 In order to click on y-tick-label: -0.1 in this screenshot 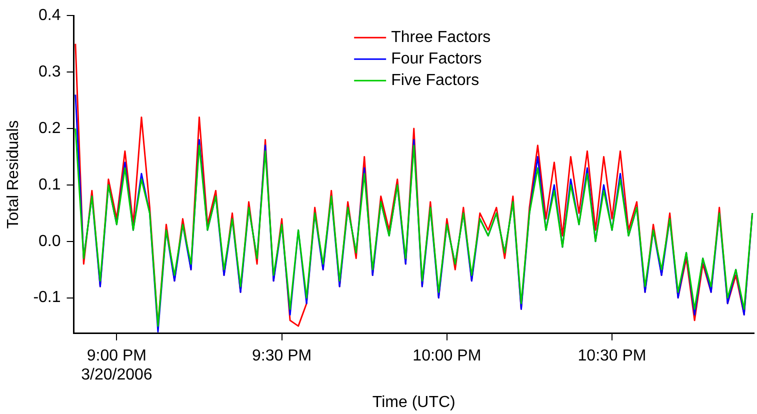, I will do `click(47, 297)`.